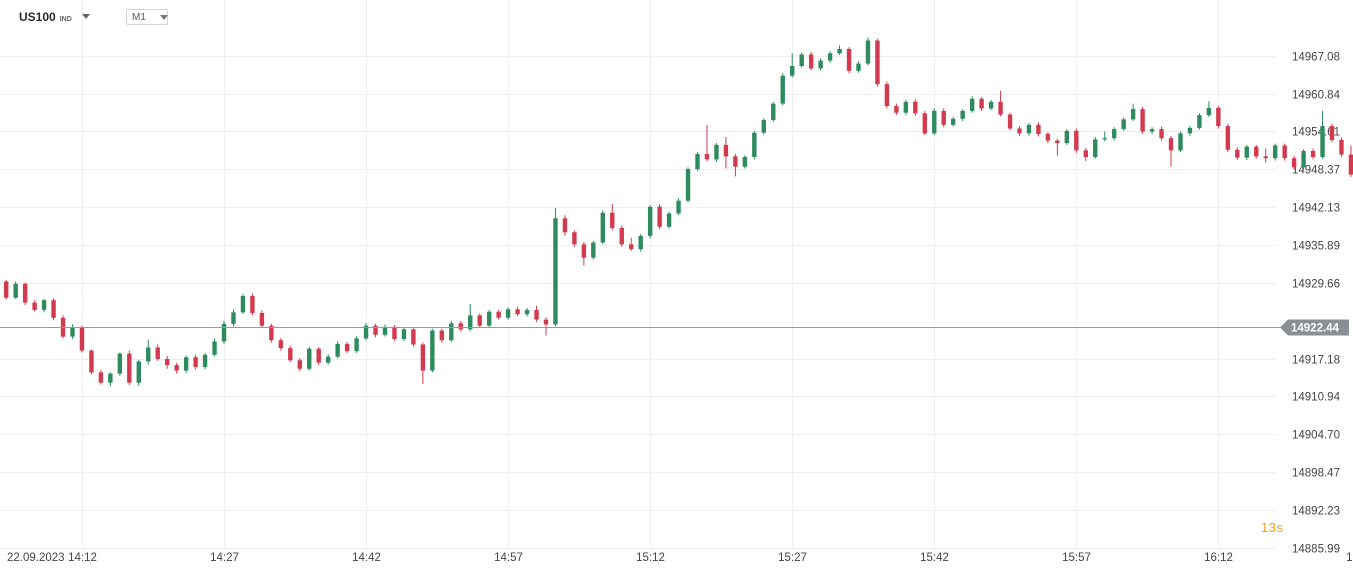  What do you see at coordinates (508, 558) in the screenshot?
I see `x-tick-label: 14:57` at bounding box center [508, 558].